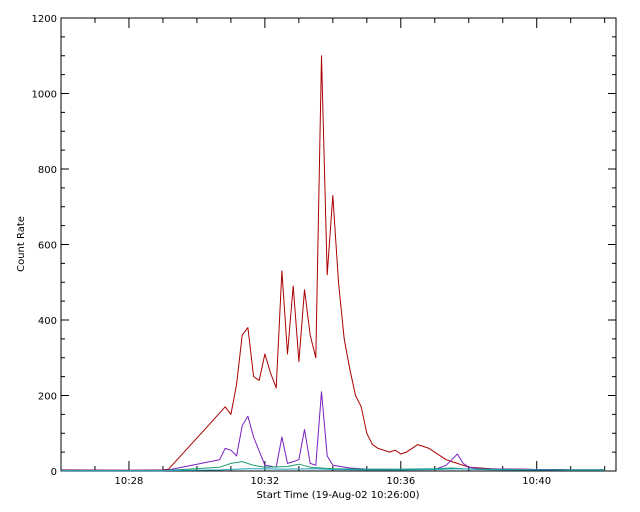 The image size is (640, 512). What do you see at coordinates (264, 481) in the screenshot?
I see `x-tick-label: 10:32` at bounding box center [264, 481].